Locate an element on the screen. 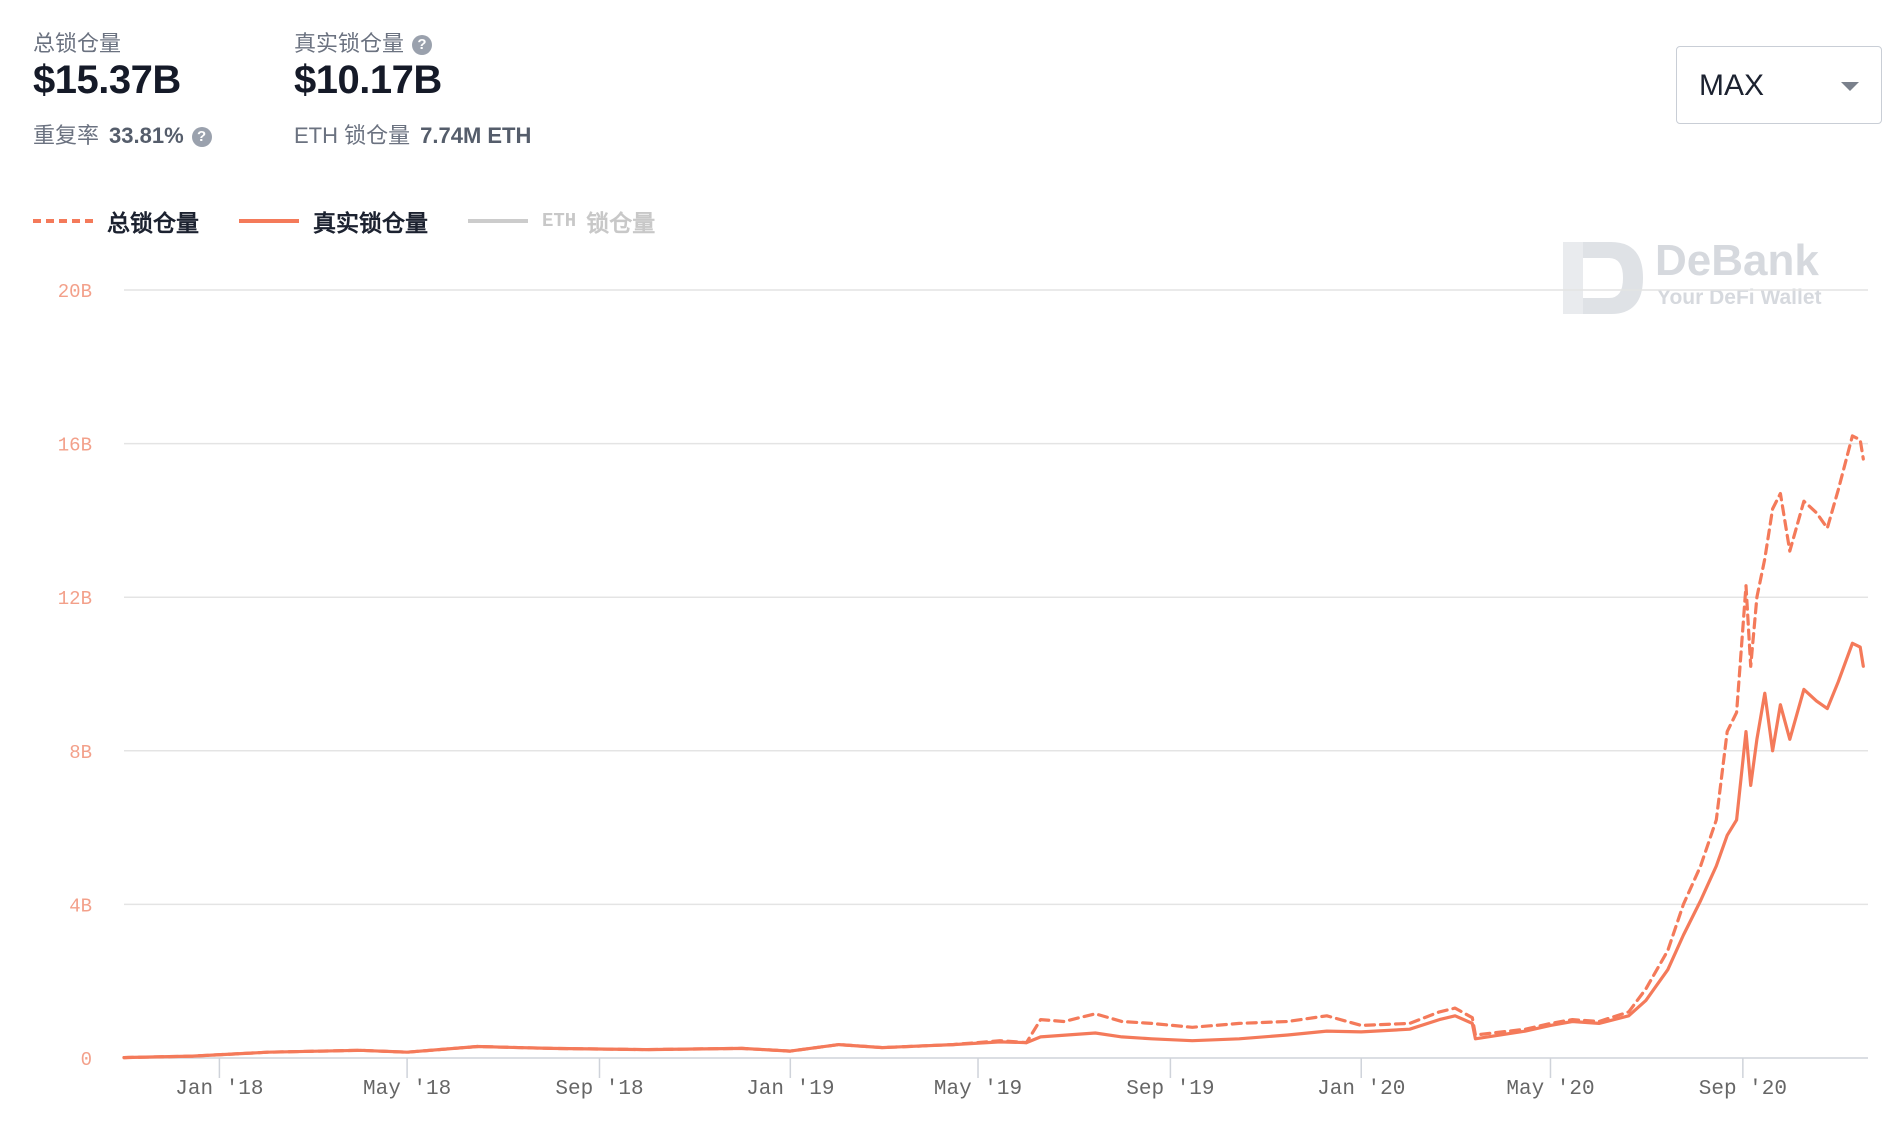  legend-label: 锁仓量 is located at coordinates (621, 223).